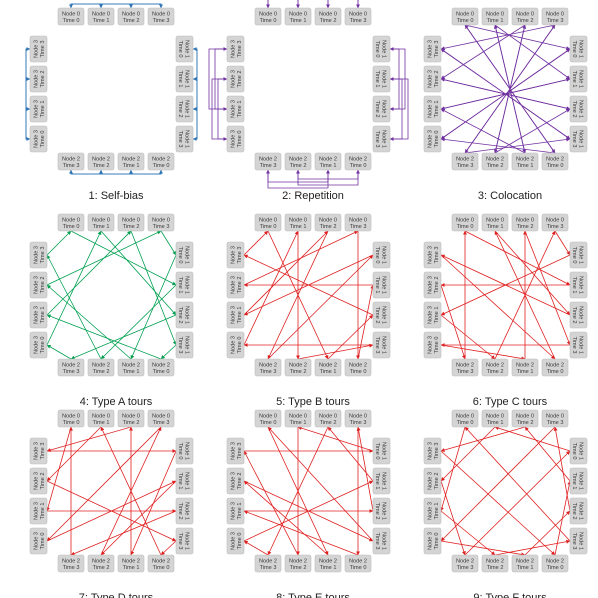 The image size is (598, 598). Describe the element at coordinates (505, 89) in the screenshot. I see `edges` at that location.